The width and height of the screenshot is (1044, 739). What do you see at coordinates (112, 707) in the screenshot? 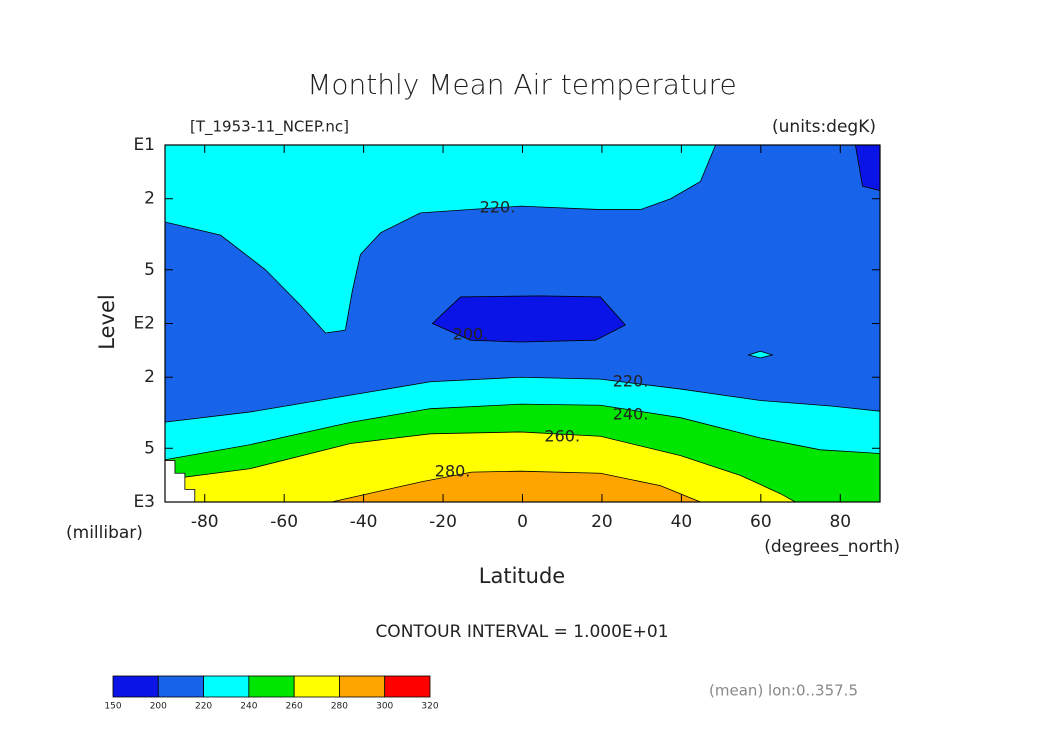
I see `colorbar-label: 150` at bounding box center [112, 707].